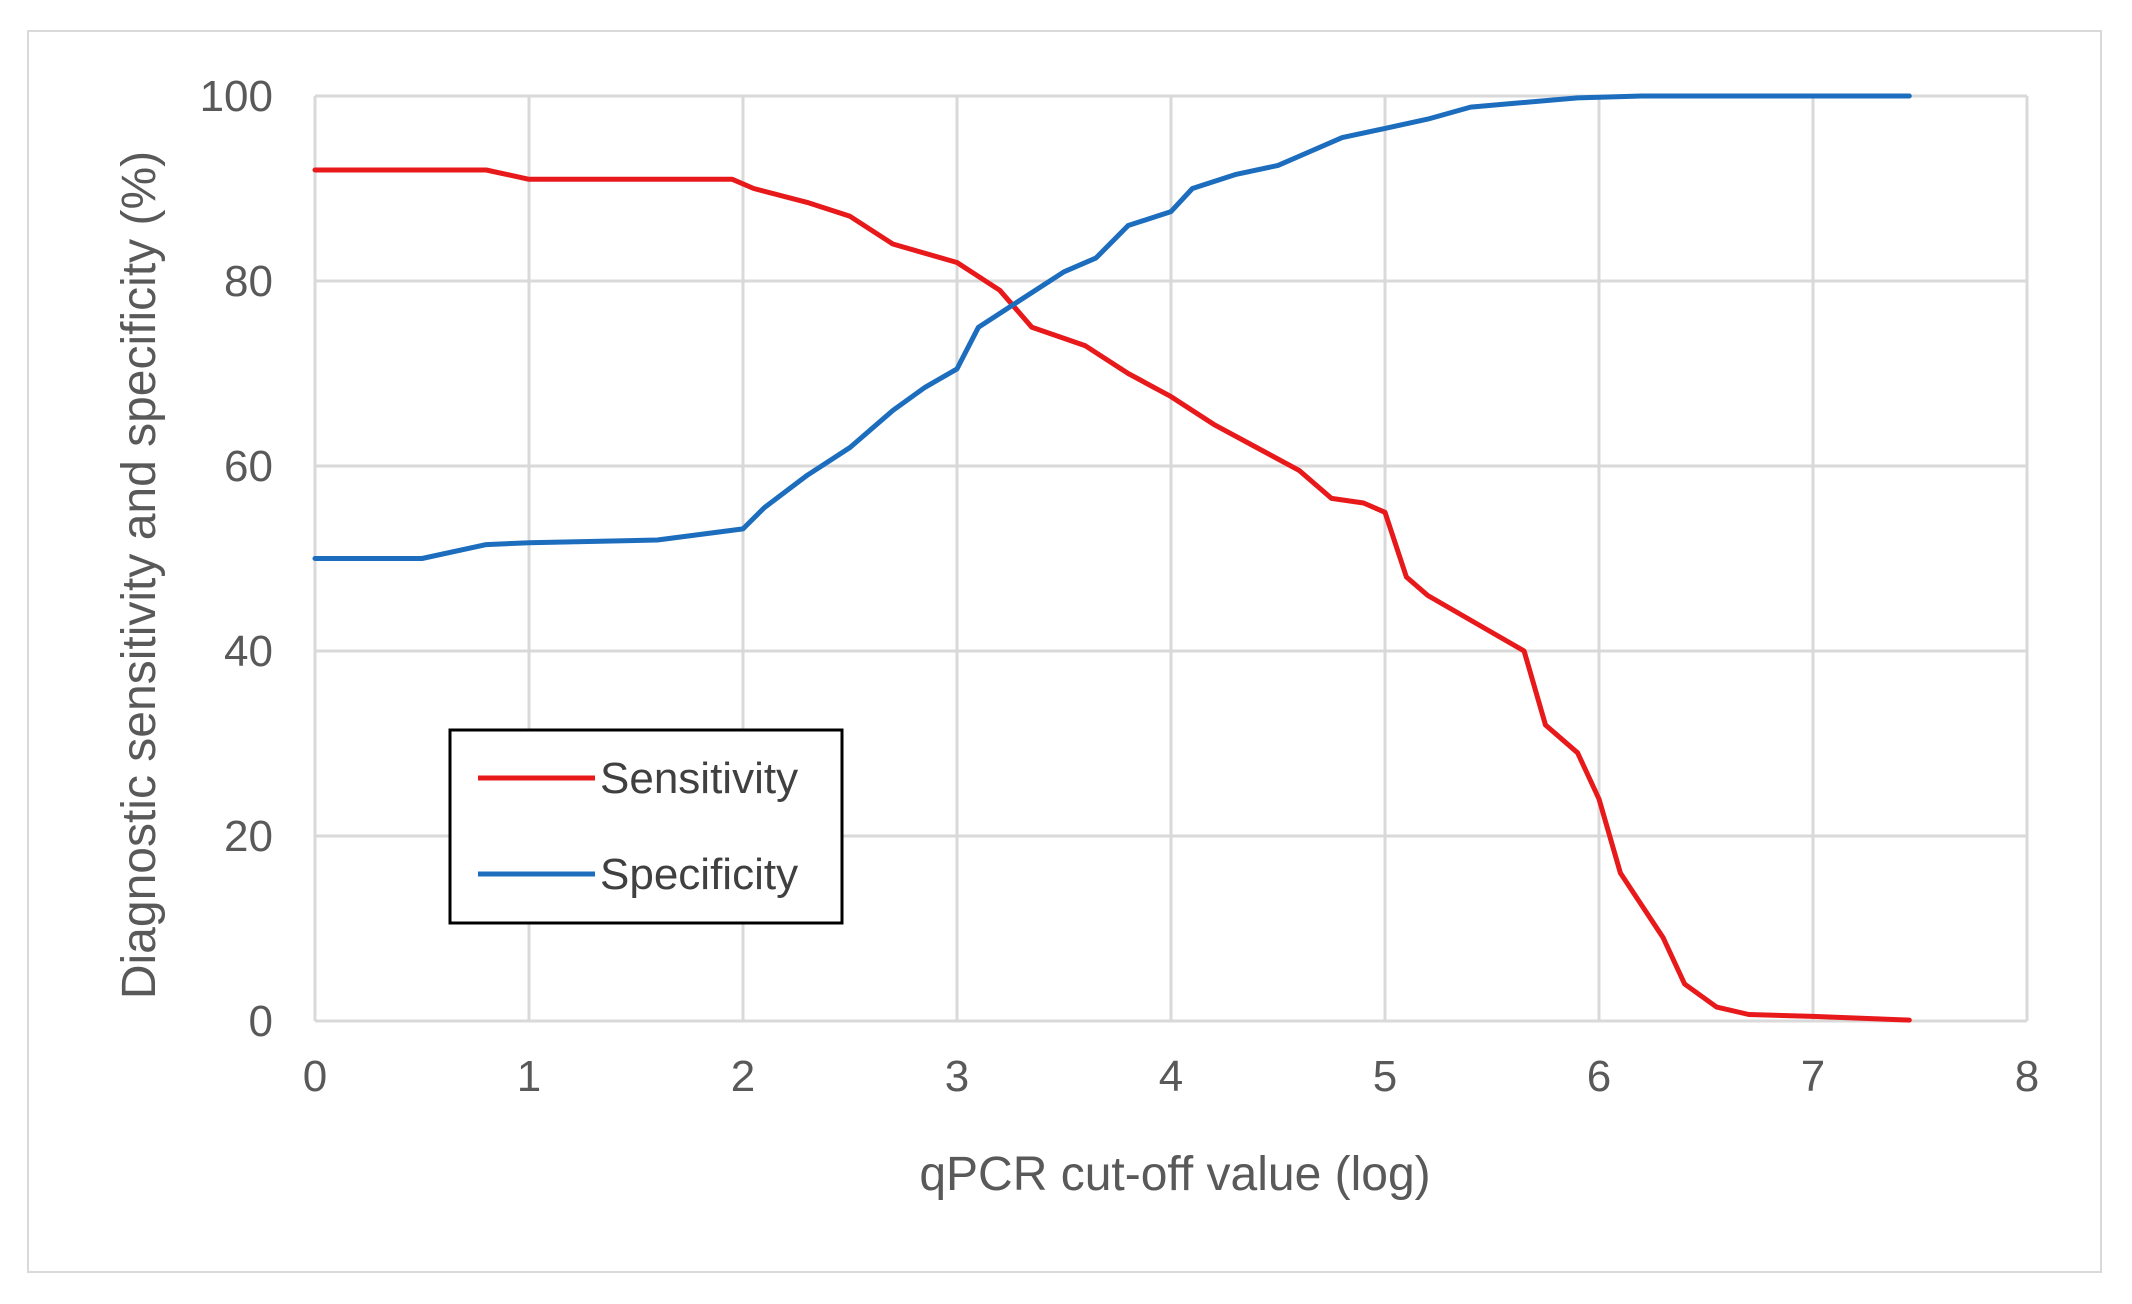  Describe the element at coordinates (315, 1076) in the screenshot. I see `x-tick-label: 0` at that location.